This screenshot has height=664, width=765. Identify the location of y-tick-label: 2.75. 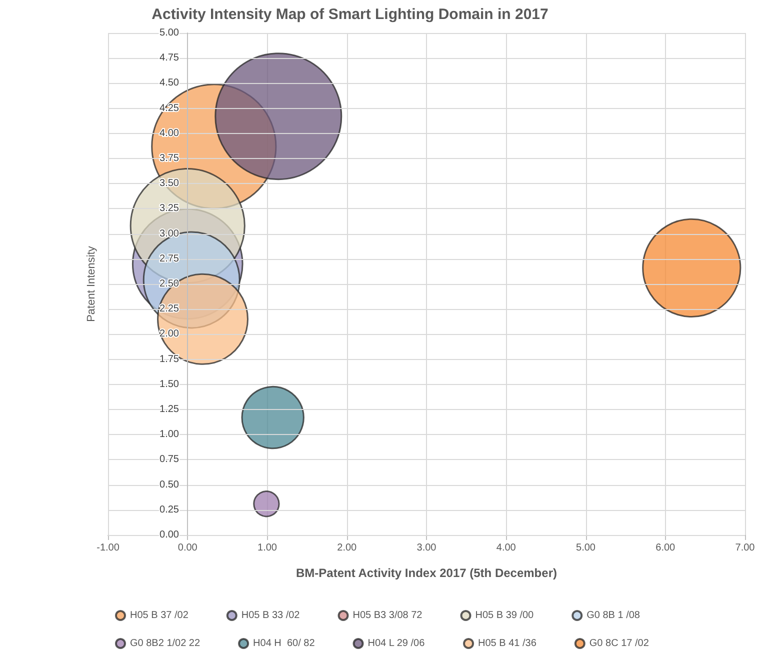
(170, 258).